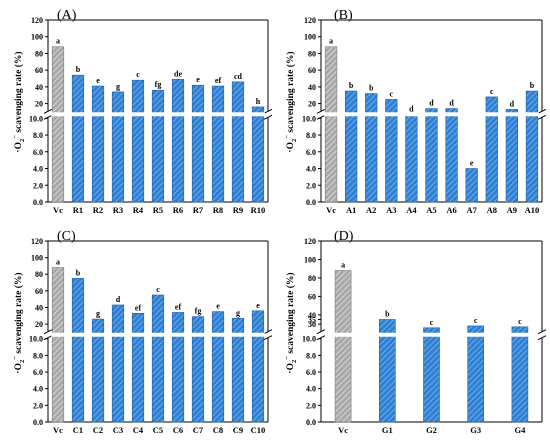 This screenshot has width=550, height=444. I want to click on bar-r10, so click(258, 154).